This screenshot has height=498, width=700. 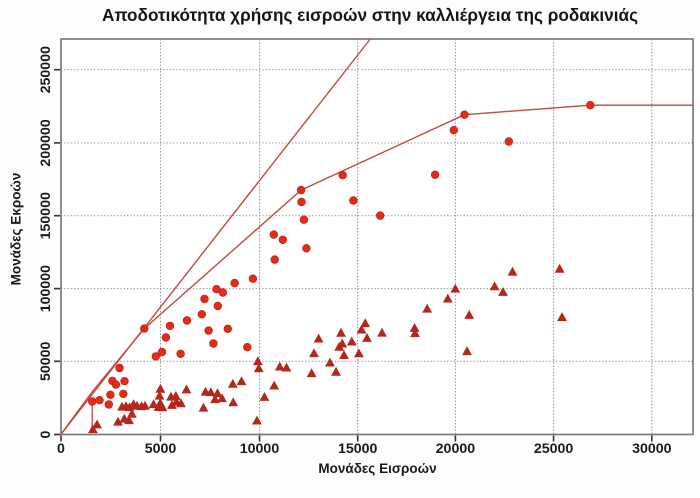 I want to click on svg-text: Μονάδες Εισροών, so click(x=377, y=468).